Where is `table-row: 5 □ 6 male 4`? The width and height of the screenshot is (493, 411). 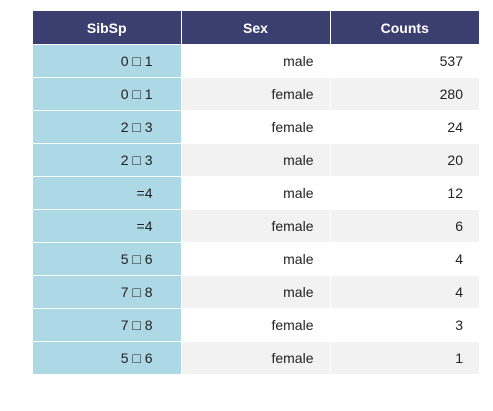
table-row: 5 □ 6 male 4 is located at coordinates (256, 259).